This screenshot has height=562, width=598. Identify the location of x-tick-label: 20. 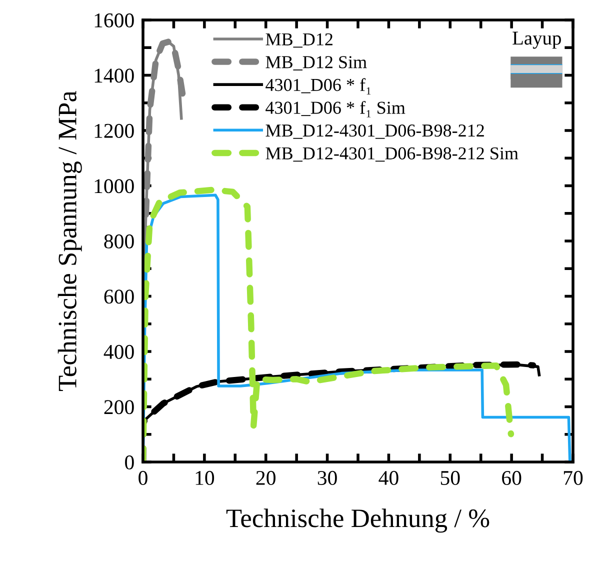
(266, 477).